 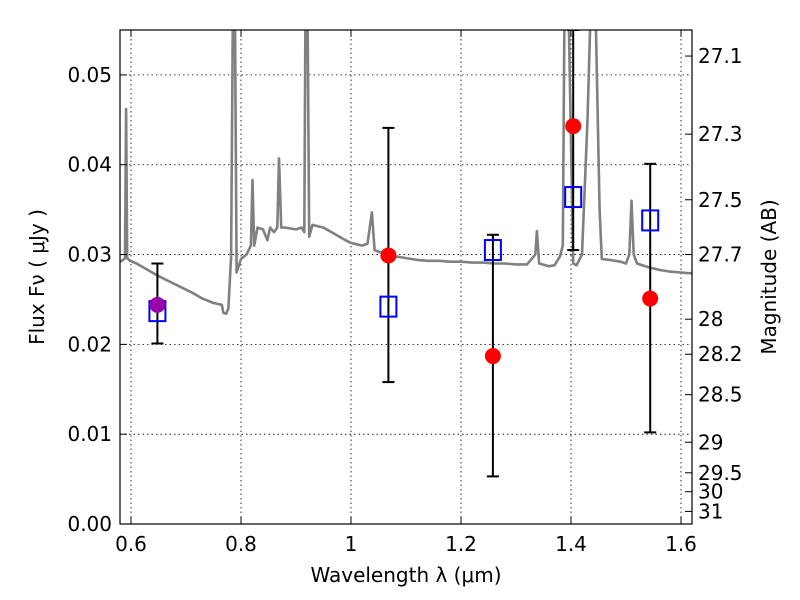 I want to click on mag-tick-label: 27.1, so click(x=720, y=56).